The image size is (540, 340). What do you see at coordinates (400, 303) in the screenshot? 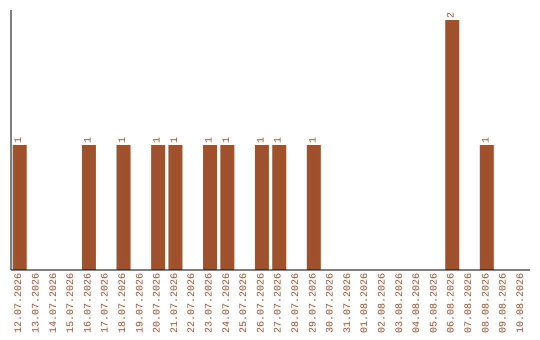
I see `x-tick-label: 03.08.2026` at bounding box center [400, 303].